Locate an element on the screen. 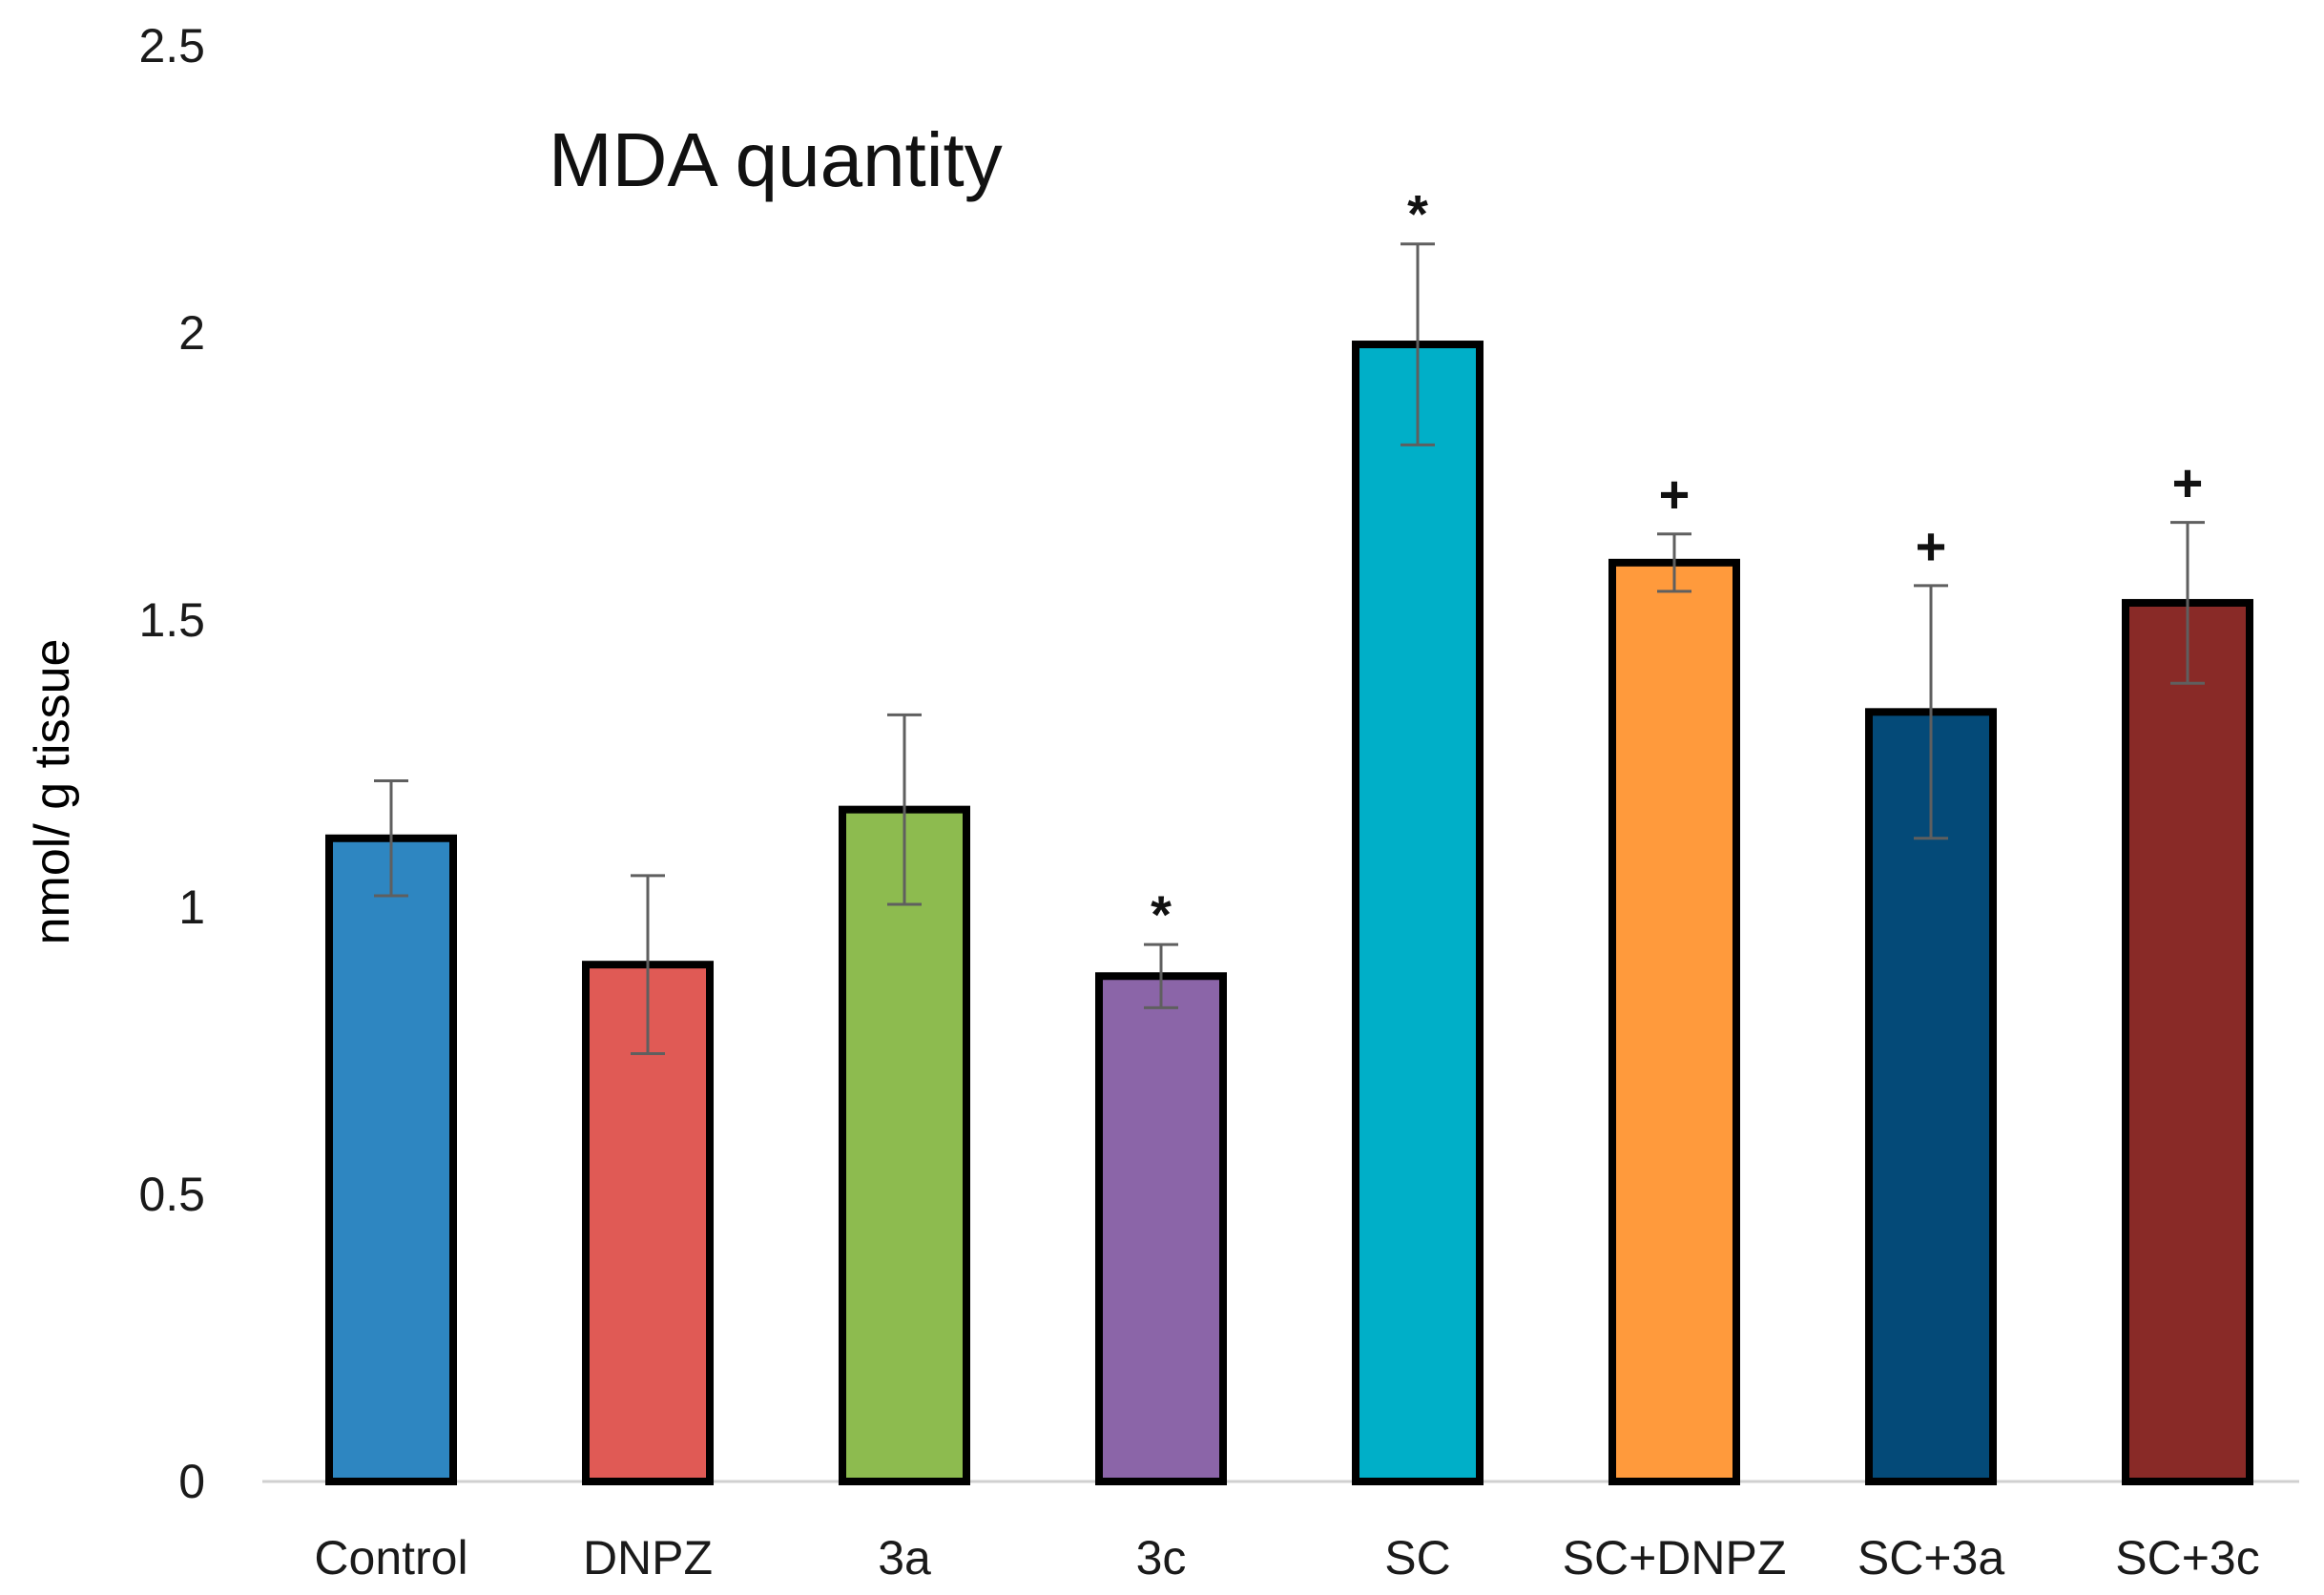 This screenshot has width=2324, height=1595. y-tick-label: 0 is located at coordinates (191, 1482).